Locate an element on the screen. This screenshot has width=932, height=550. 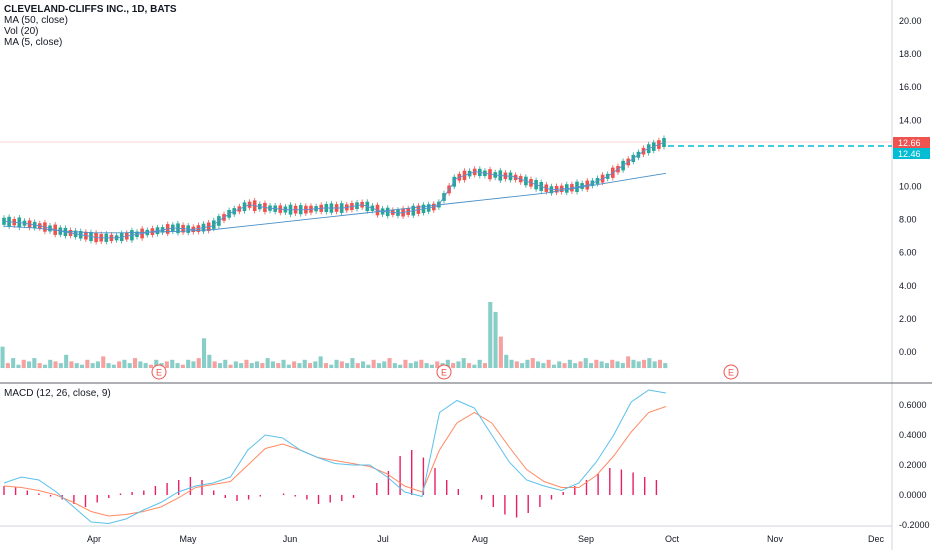
ma5-line is located at coordinates (334, 190).